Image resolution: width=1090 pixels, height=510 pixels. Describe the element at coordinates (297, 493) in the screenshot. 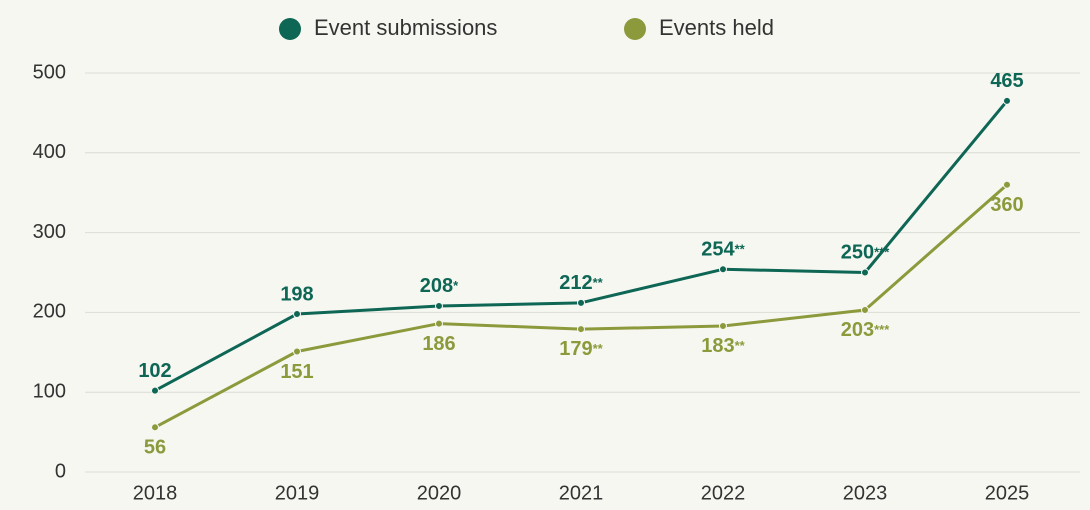

I see `x-tick-label: 2019` at that location.